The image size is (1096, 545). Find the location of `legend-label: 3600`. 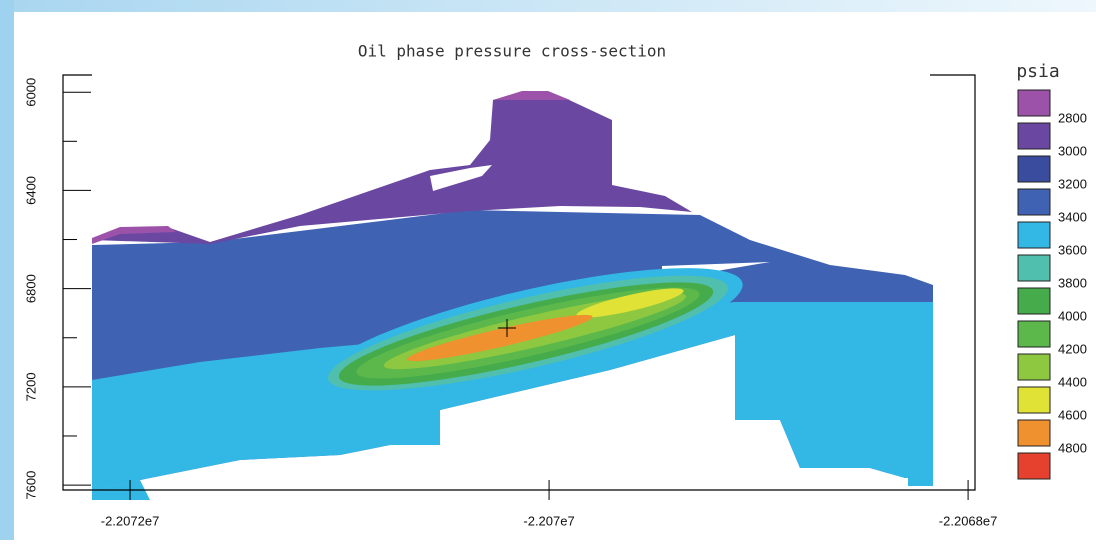

legend-label: 3600 is located at coordinates (1072, 249).